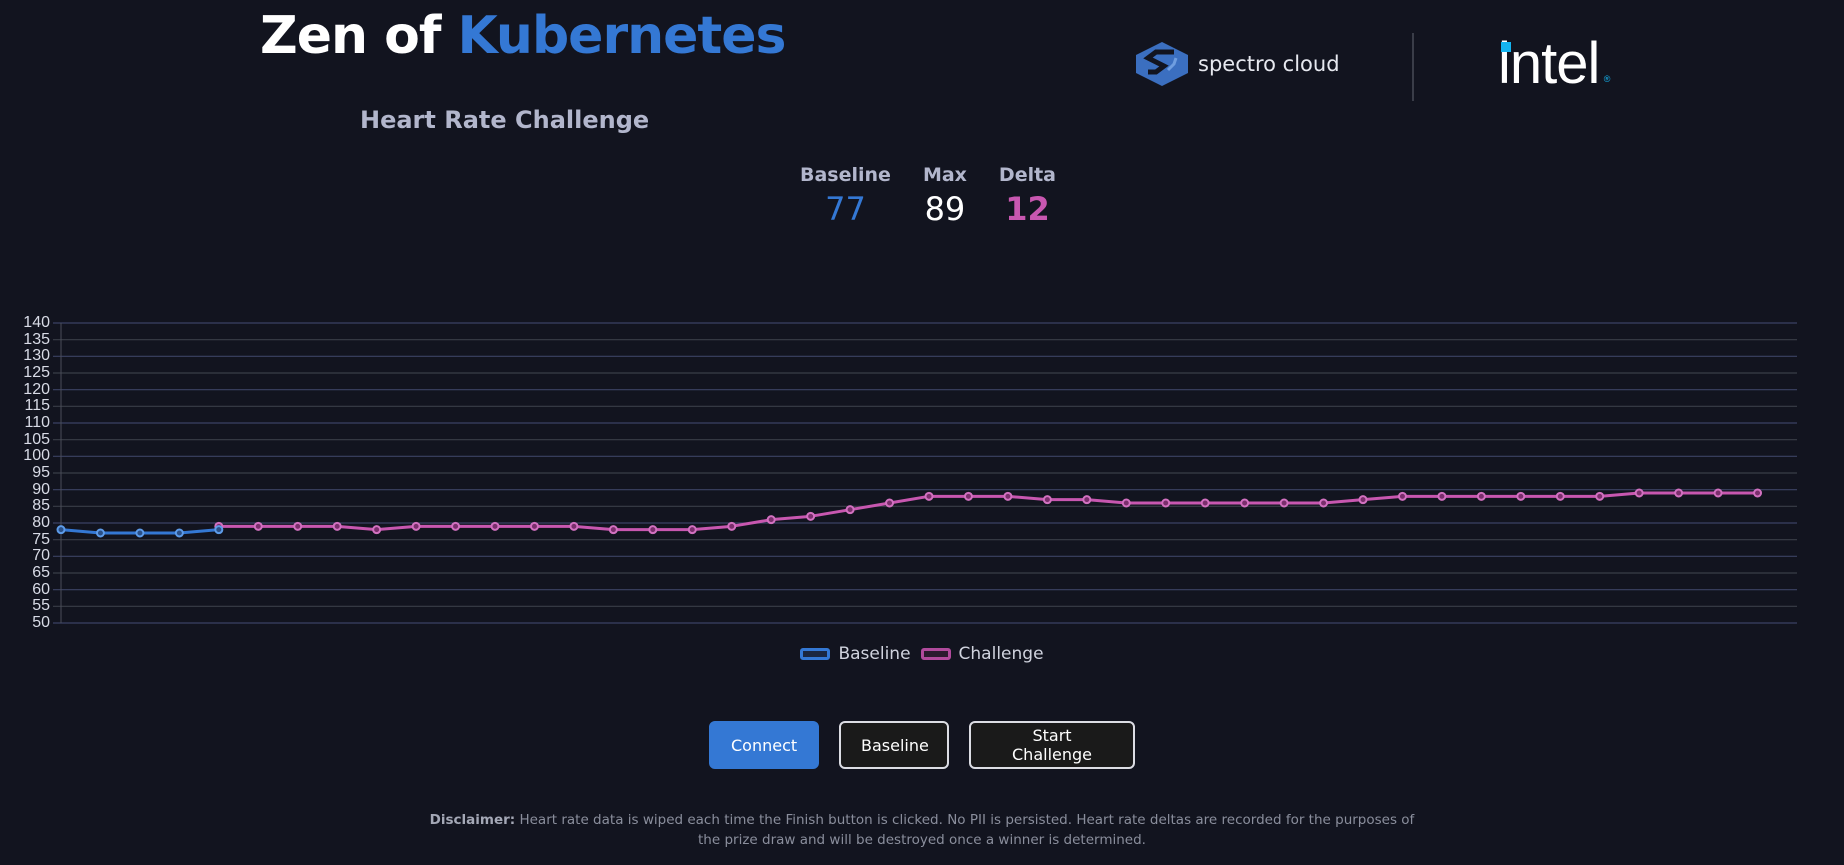 The height and width of the screenshot is (865, 1844). What do you see at coordinates (41, 472) in the screenshot?
I see `y-tick-label: 95` at bounding box center [41, 472].